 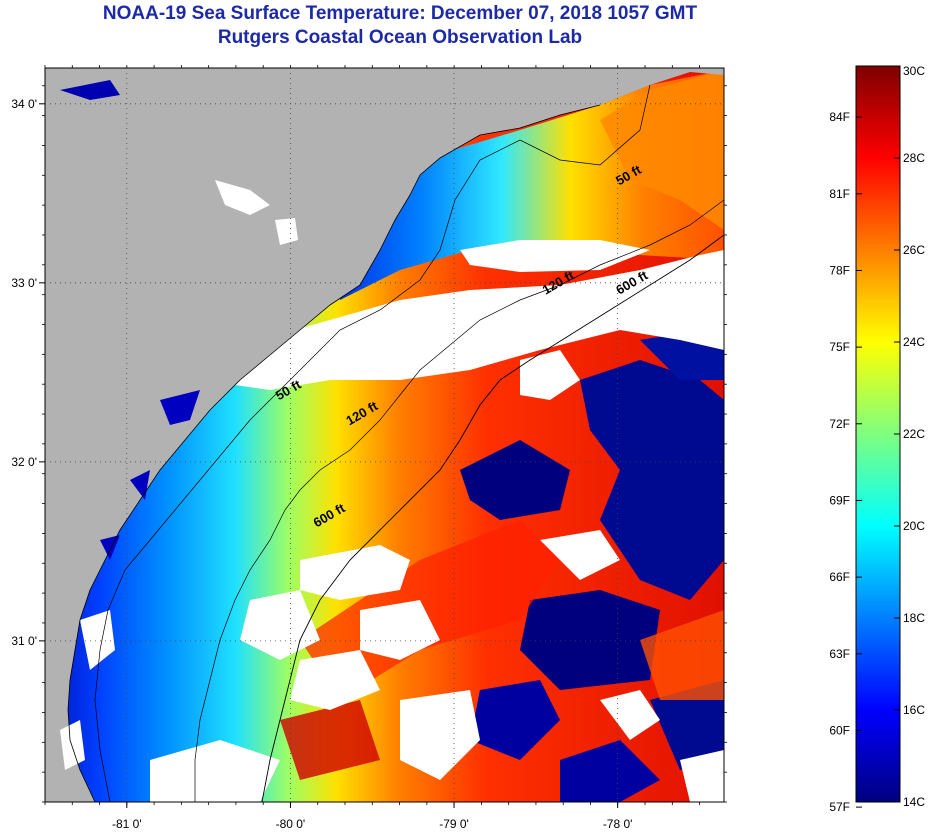 I want to click on fahrenheit-tick-label: 66F, so click(x=839, y=577).